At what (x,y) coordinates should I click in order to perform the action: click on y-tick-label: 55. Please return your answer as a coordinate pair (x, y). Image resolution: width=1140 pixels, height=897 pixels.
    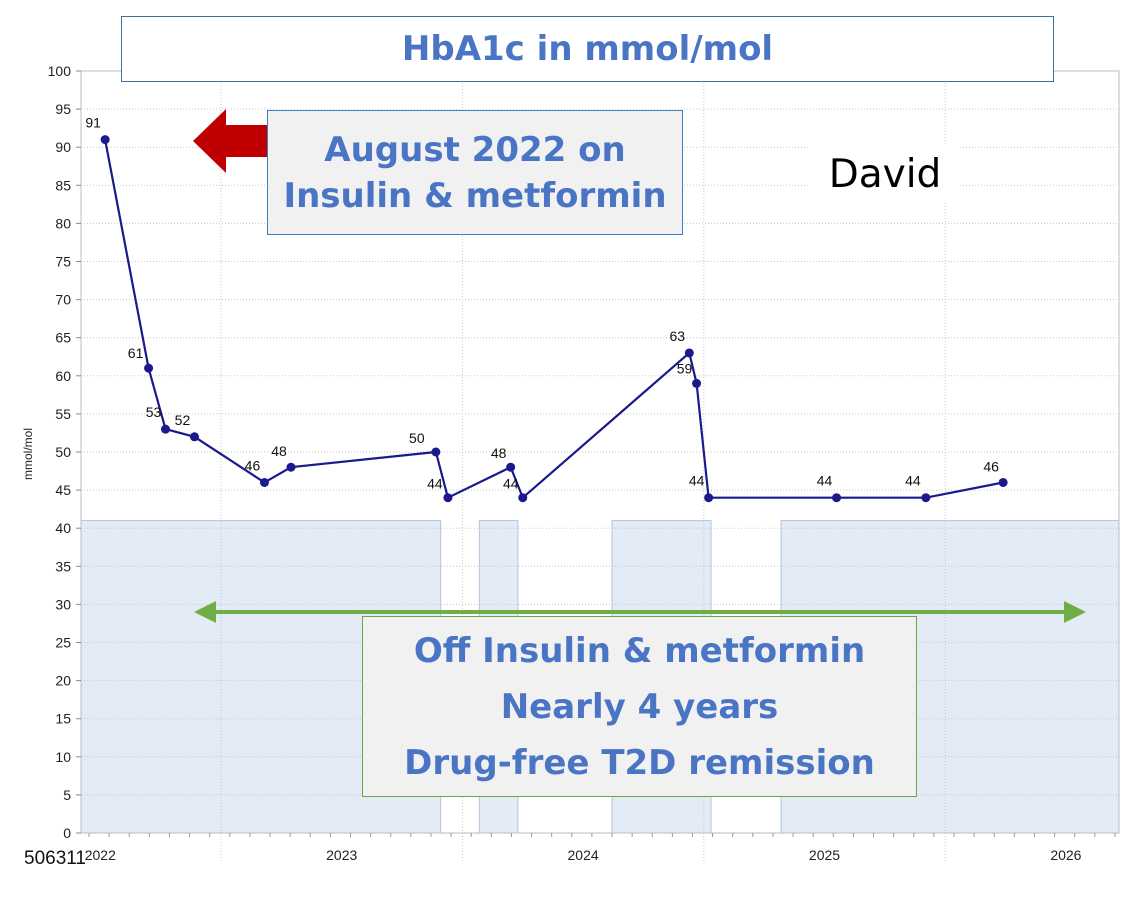
    Looking at the image, I should click on (63, 414).